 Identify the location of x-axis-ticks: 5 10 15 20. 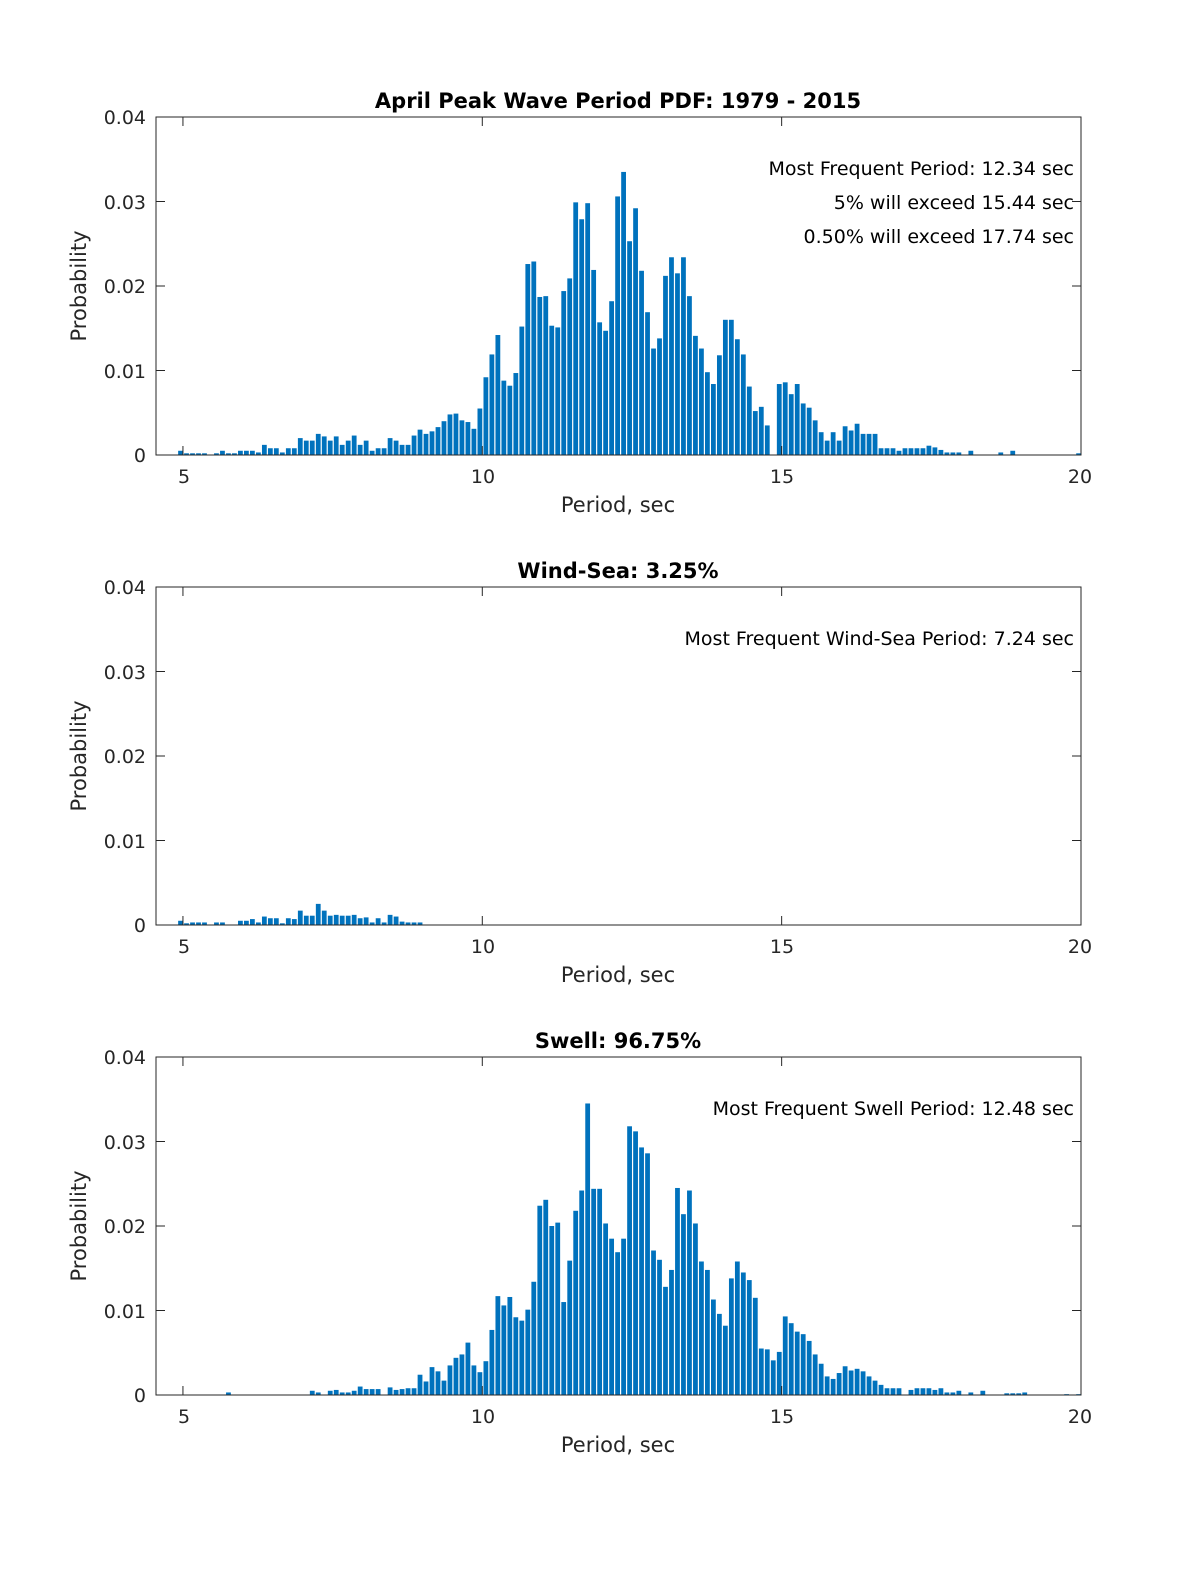
(635, 477).